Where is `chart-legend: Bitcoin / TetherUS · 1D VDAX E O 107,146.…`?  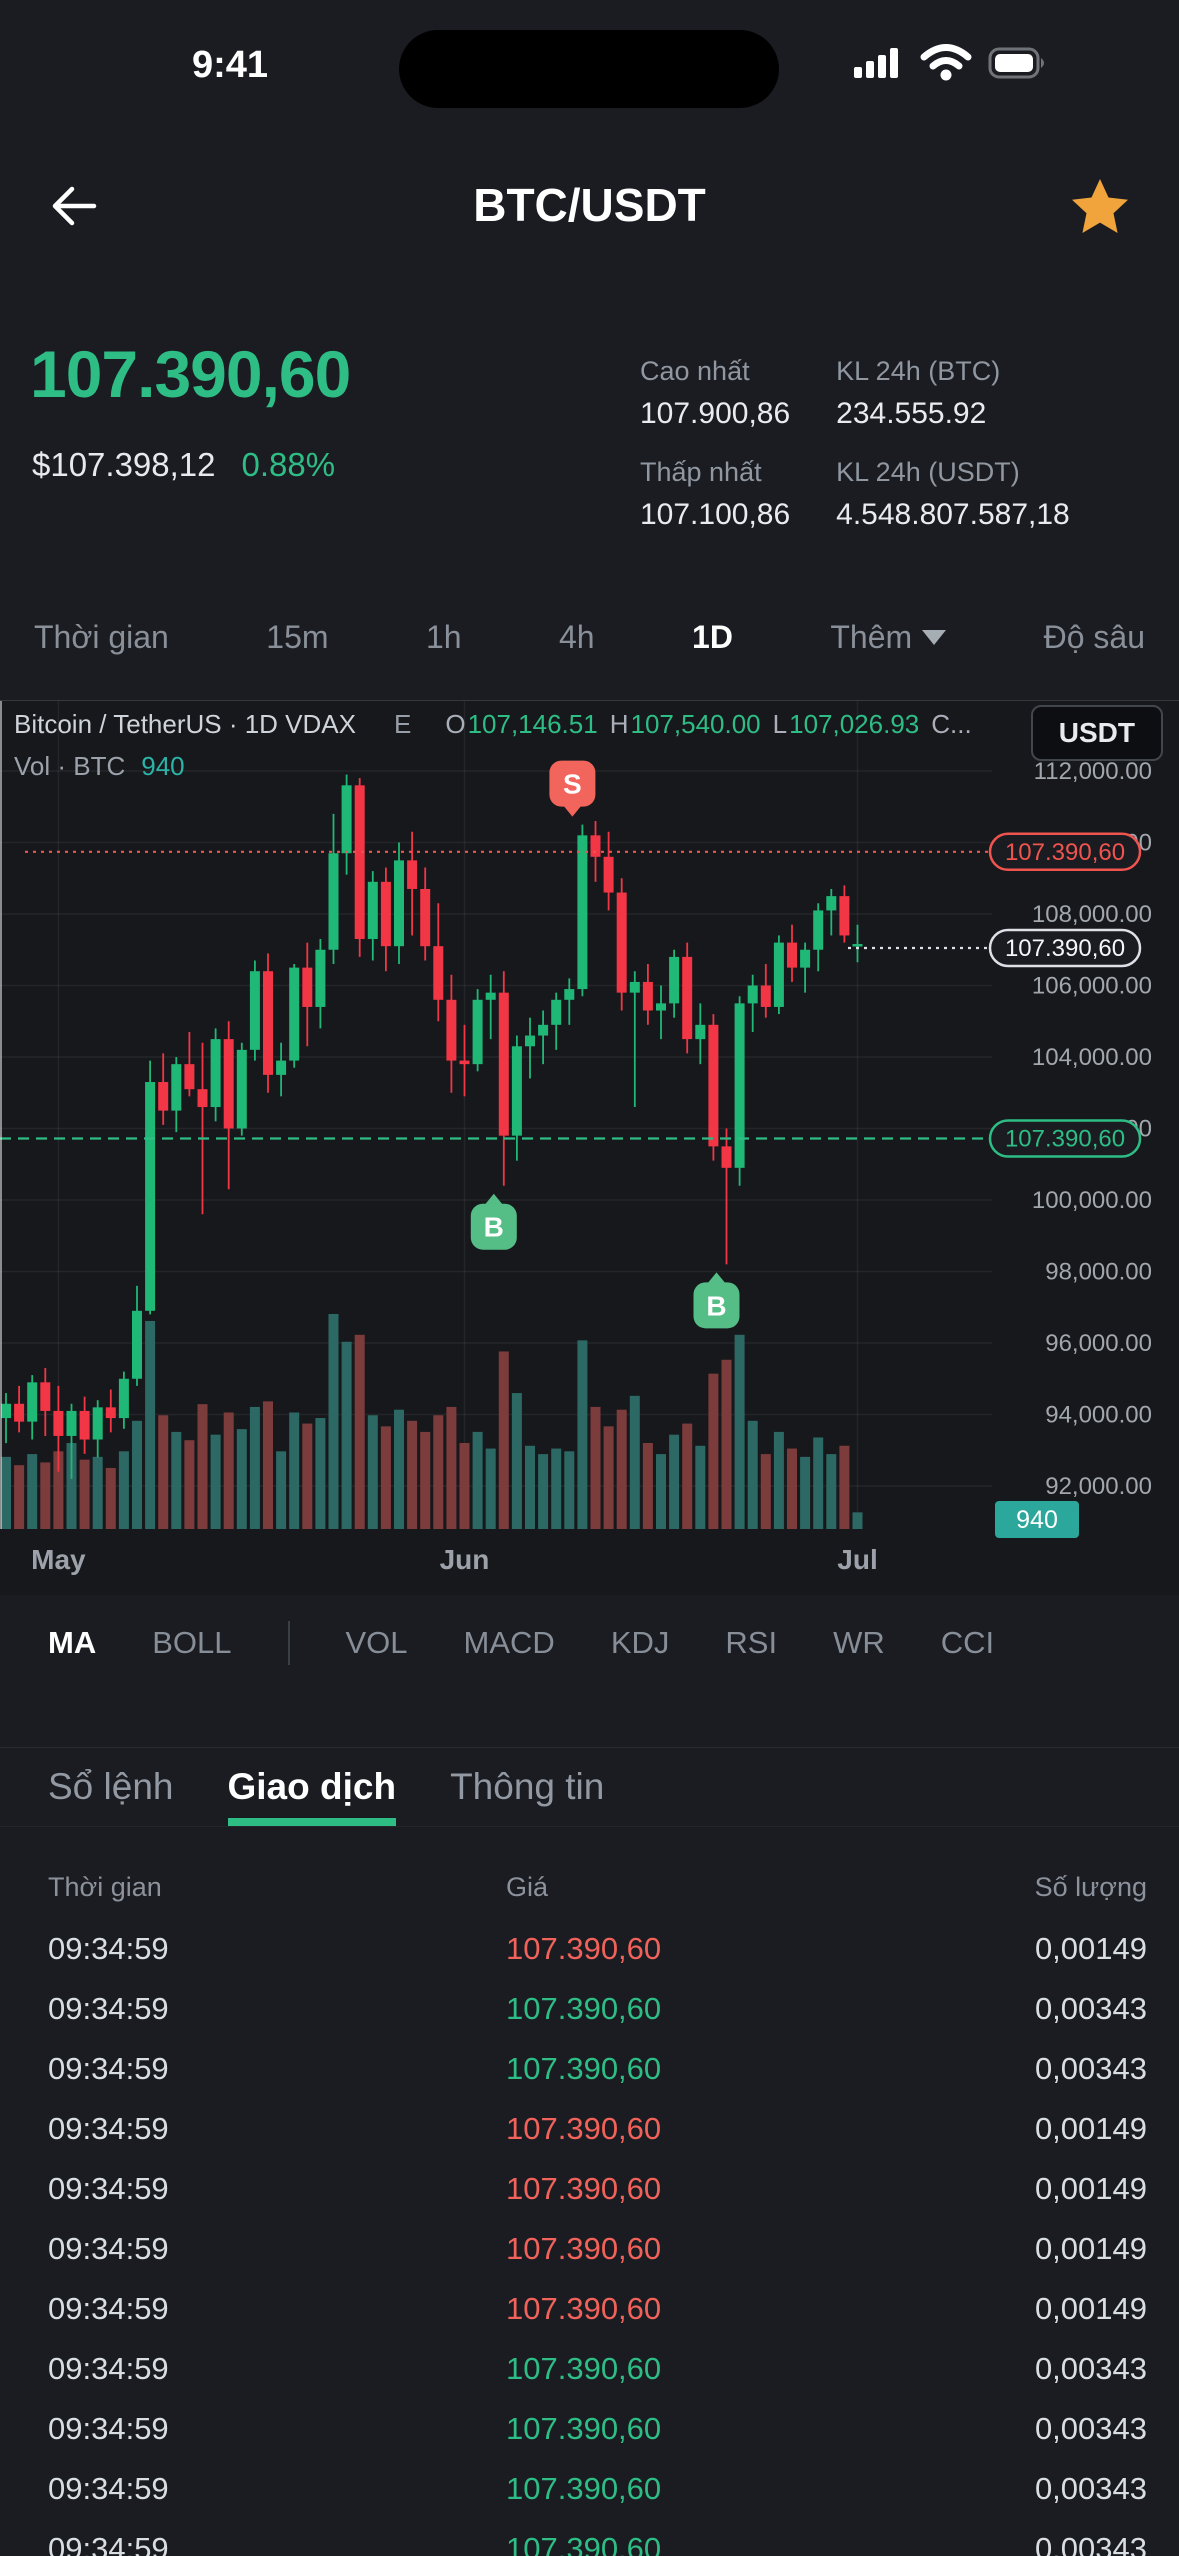 chart-legend: Bitcoin / TetherUS · 1D VDAX E O 107,146.… is located at coordinates (494, 724).